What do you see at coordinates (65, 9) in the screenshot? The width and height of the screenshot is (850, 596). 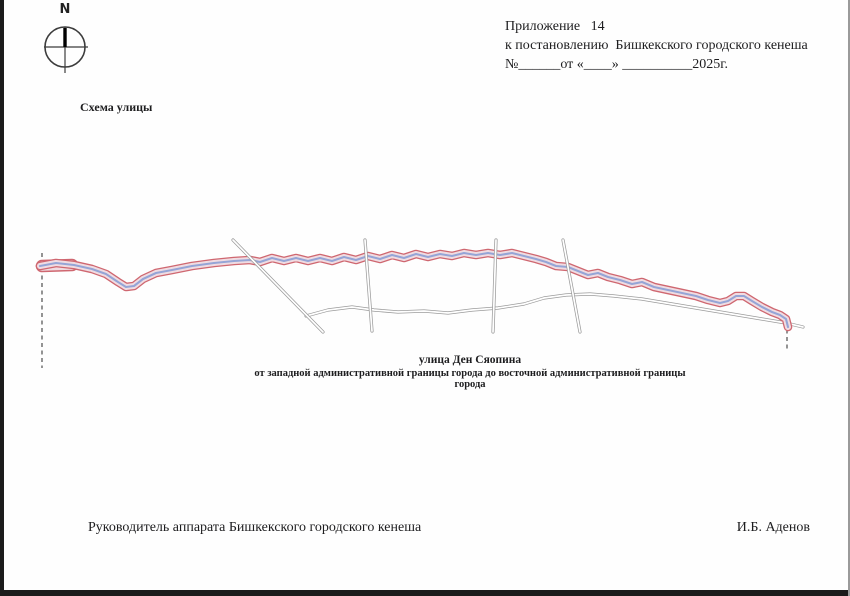 I see `compass-north-label: N` at bounding box center [65, 9].